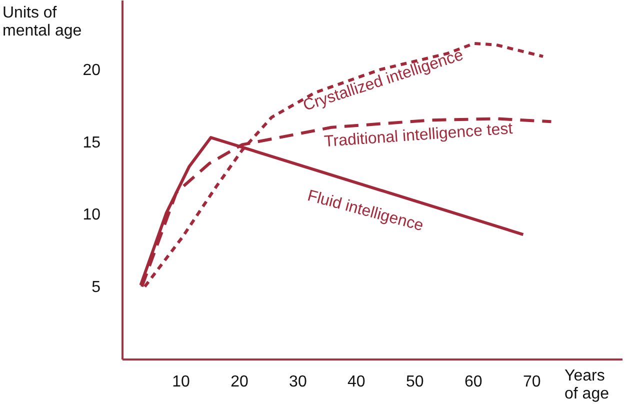  What do you see at coordinates (91, 143) in the screenshot?
I see `y-tick-label: 15` at bounding box center [91, 143].